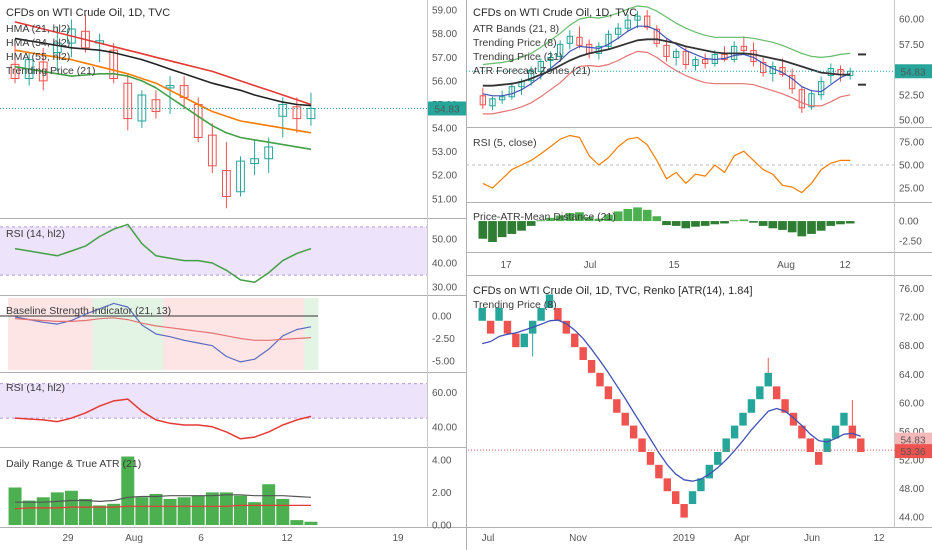  What do you see at coordinates (911, 95) in the screenshot?
I see `y-tick-label: 52.50` at bounding box center [911, 95].